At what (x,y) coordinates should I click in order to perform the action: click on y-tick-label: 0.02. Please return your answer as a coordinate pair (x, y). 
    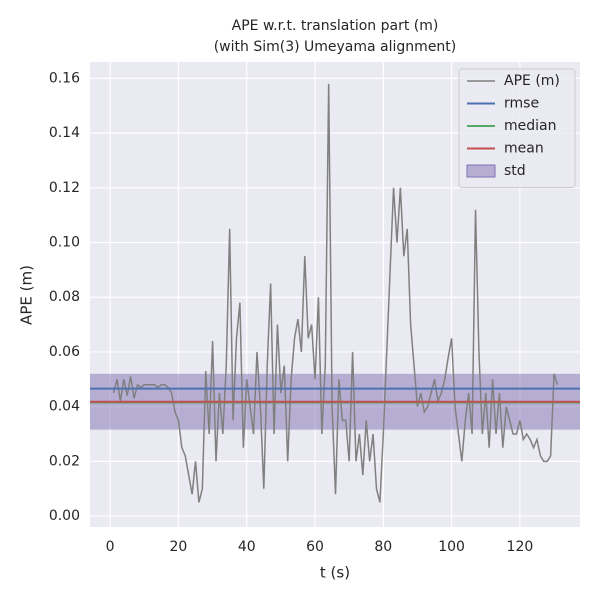
    Looking at the image, I should click on (64, 461).